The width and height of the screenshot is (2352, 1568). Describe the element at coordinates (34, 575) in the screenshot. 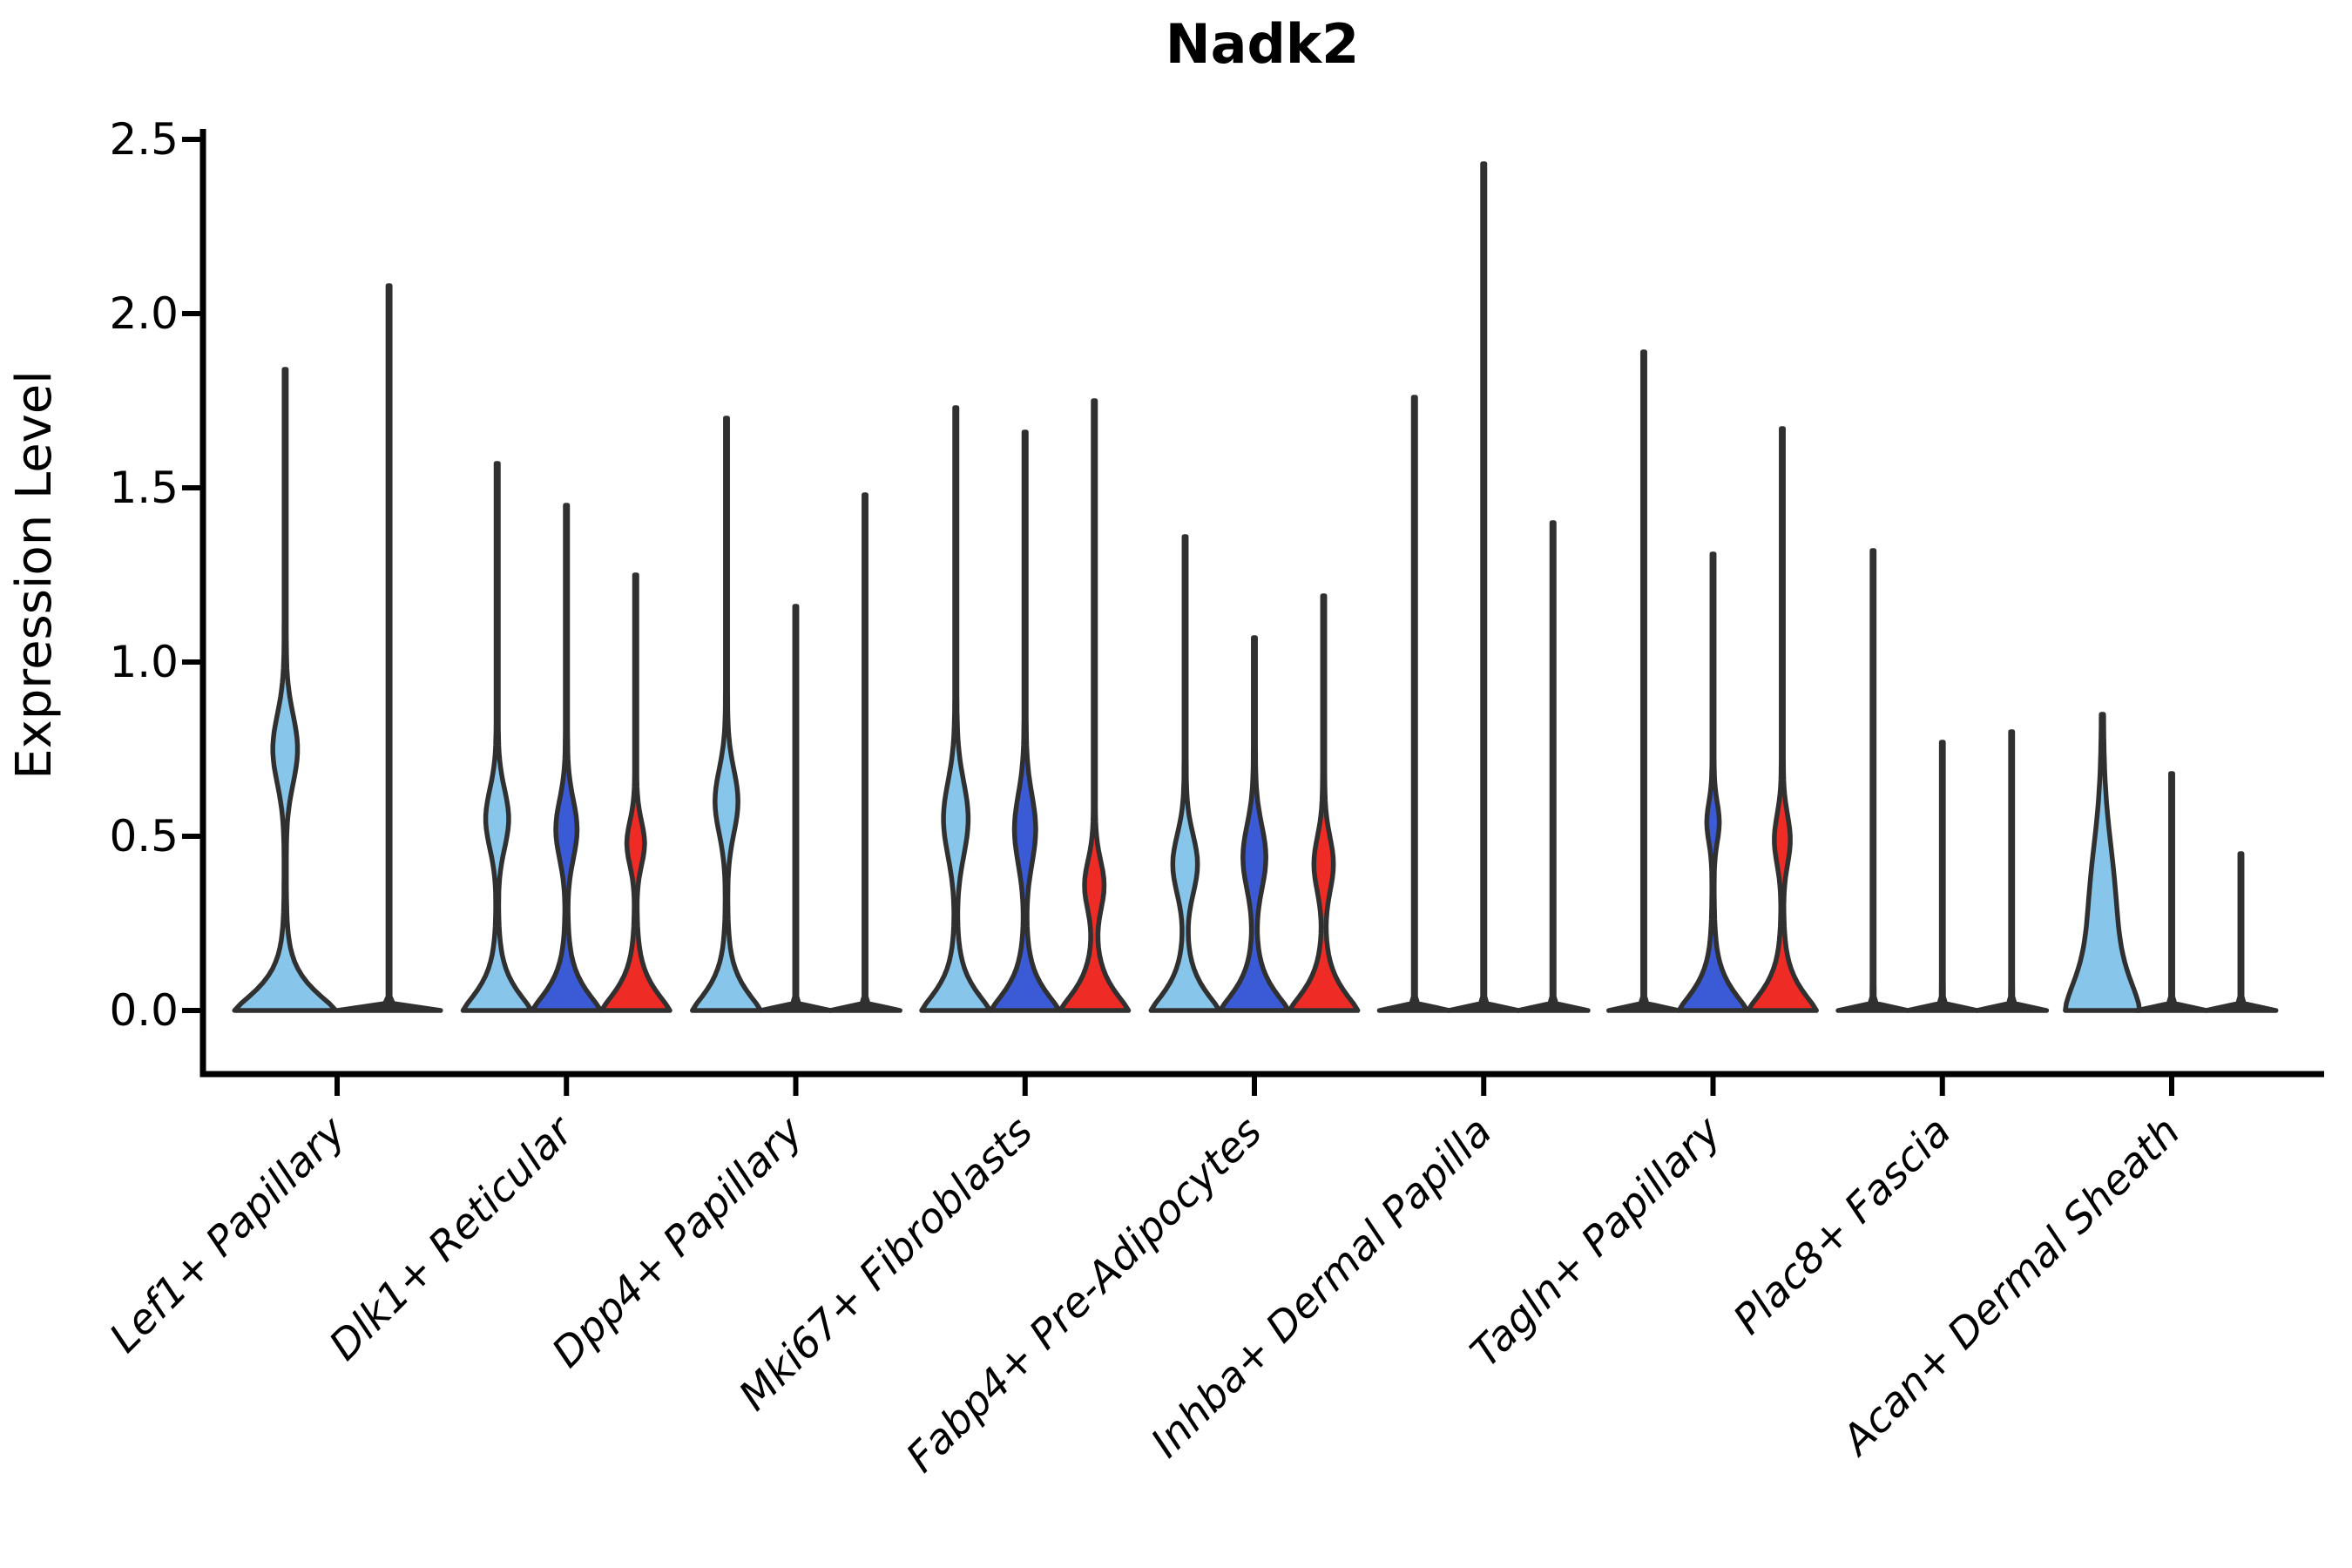

I see `y-axis-label: Expression Level` at that location.